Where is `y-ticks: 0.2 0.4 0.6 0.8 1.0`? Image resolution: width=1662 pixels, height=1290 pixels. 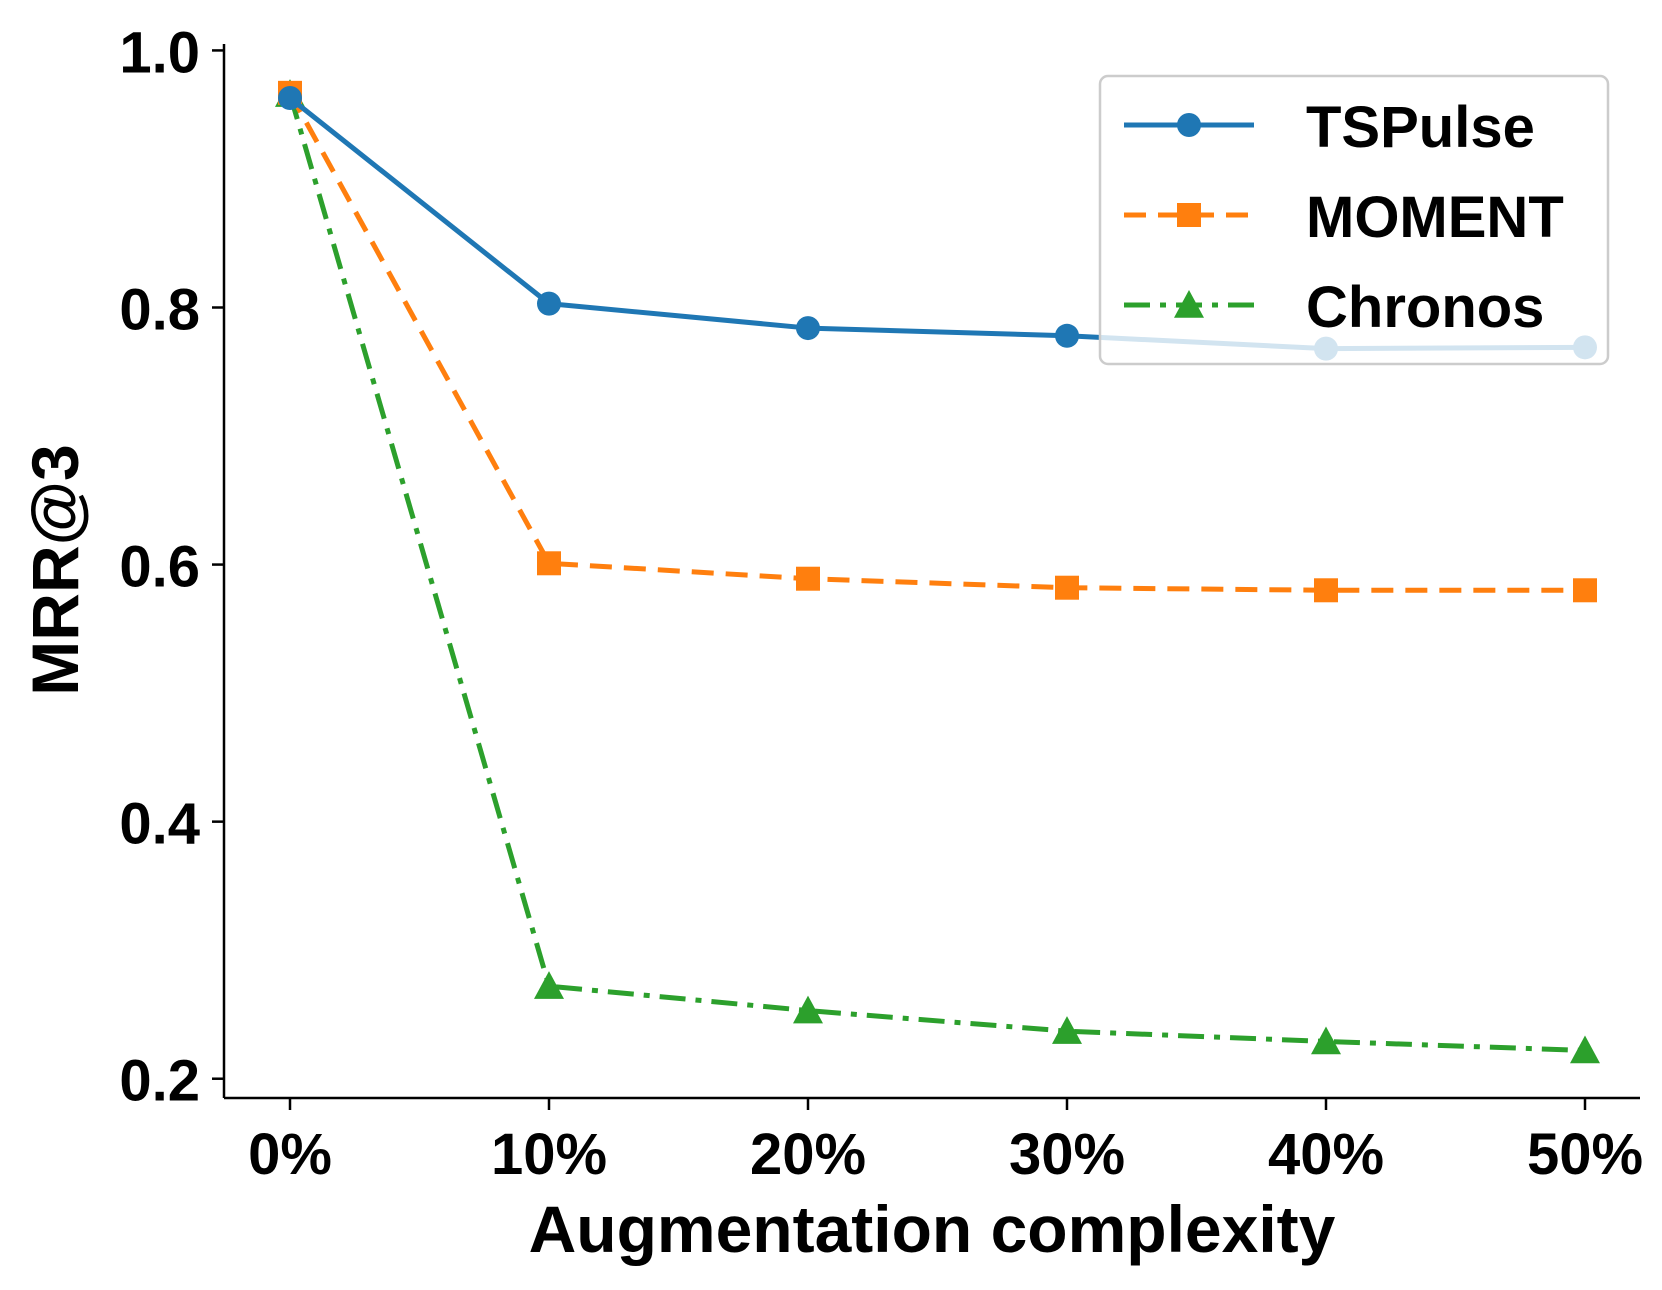
y-ticks: 0.2 0.4 0.6 0.8 1.0 is located at coordinates (171, 567).